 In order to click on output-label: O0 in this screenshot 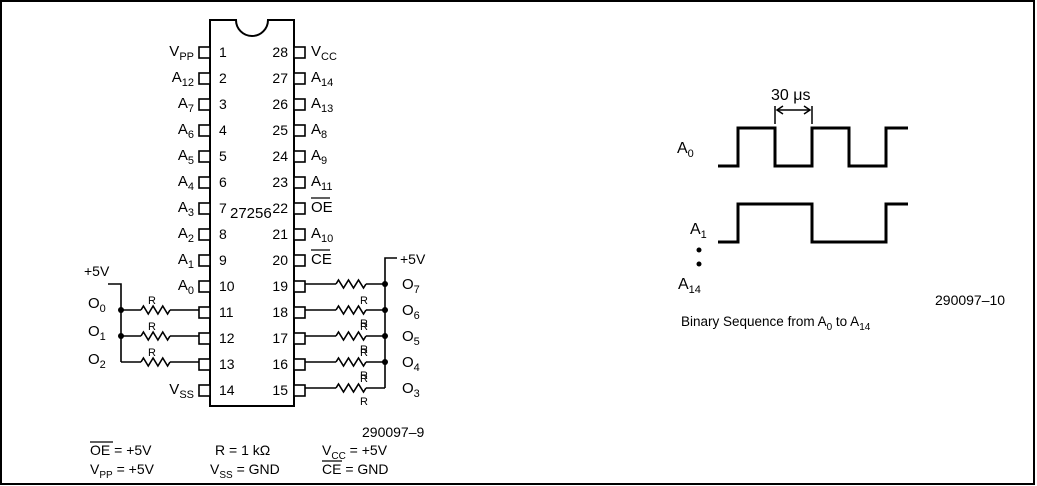, I will do `click(97, 305)`.